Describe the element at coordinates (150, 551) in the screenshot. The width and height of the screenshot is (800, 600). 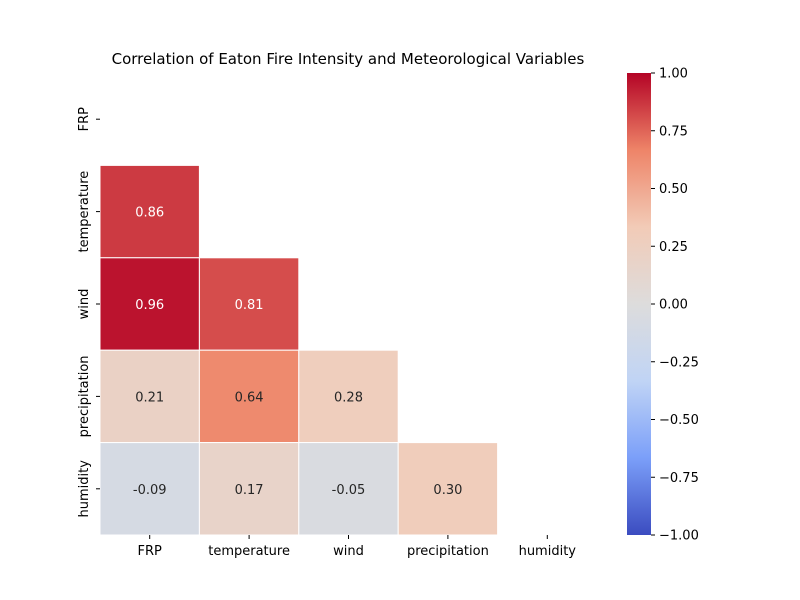
I see `x-tick-label: FRP` at that location.